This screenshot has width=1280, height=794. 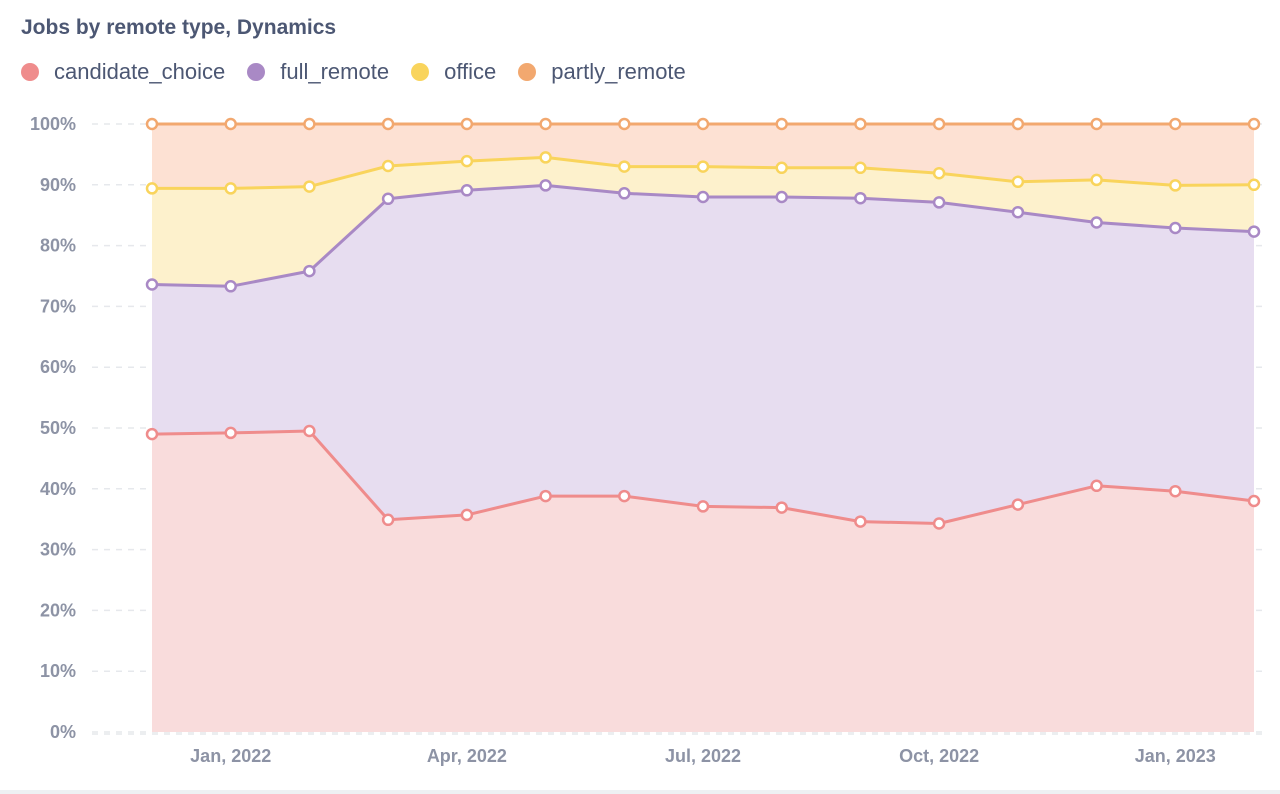 I want to click on x-tick-label: Jan, 2022, so click(x=230, y=756).